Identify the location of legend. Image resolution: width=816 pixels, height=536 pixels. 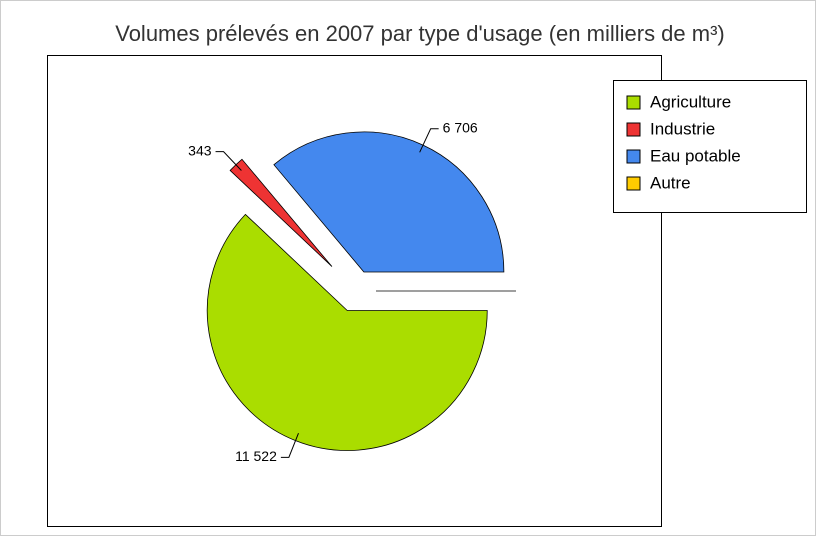
(710, 146).